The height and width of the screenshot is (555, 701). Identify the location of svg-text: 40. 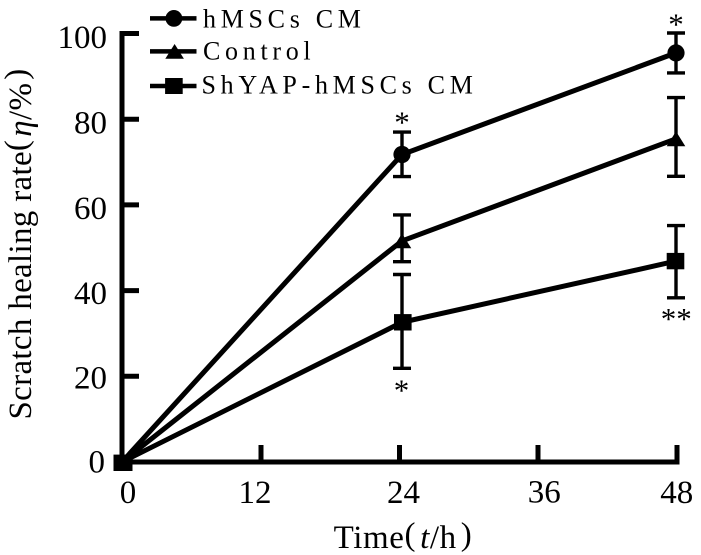
(90, 294).